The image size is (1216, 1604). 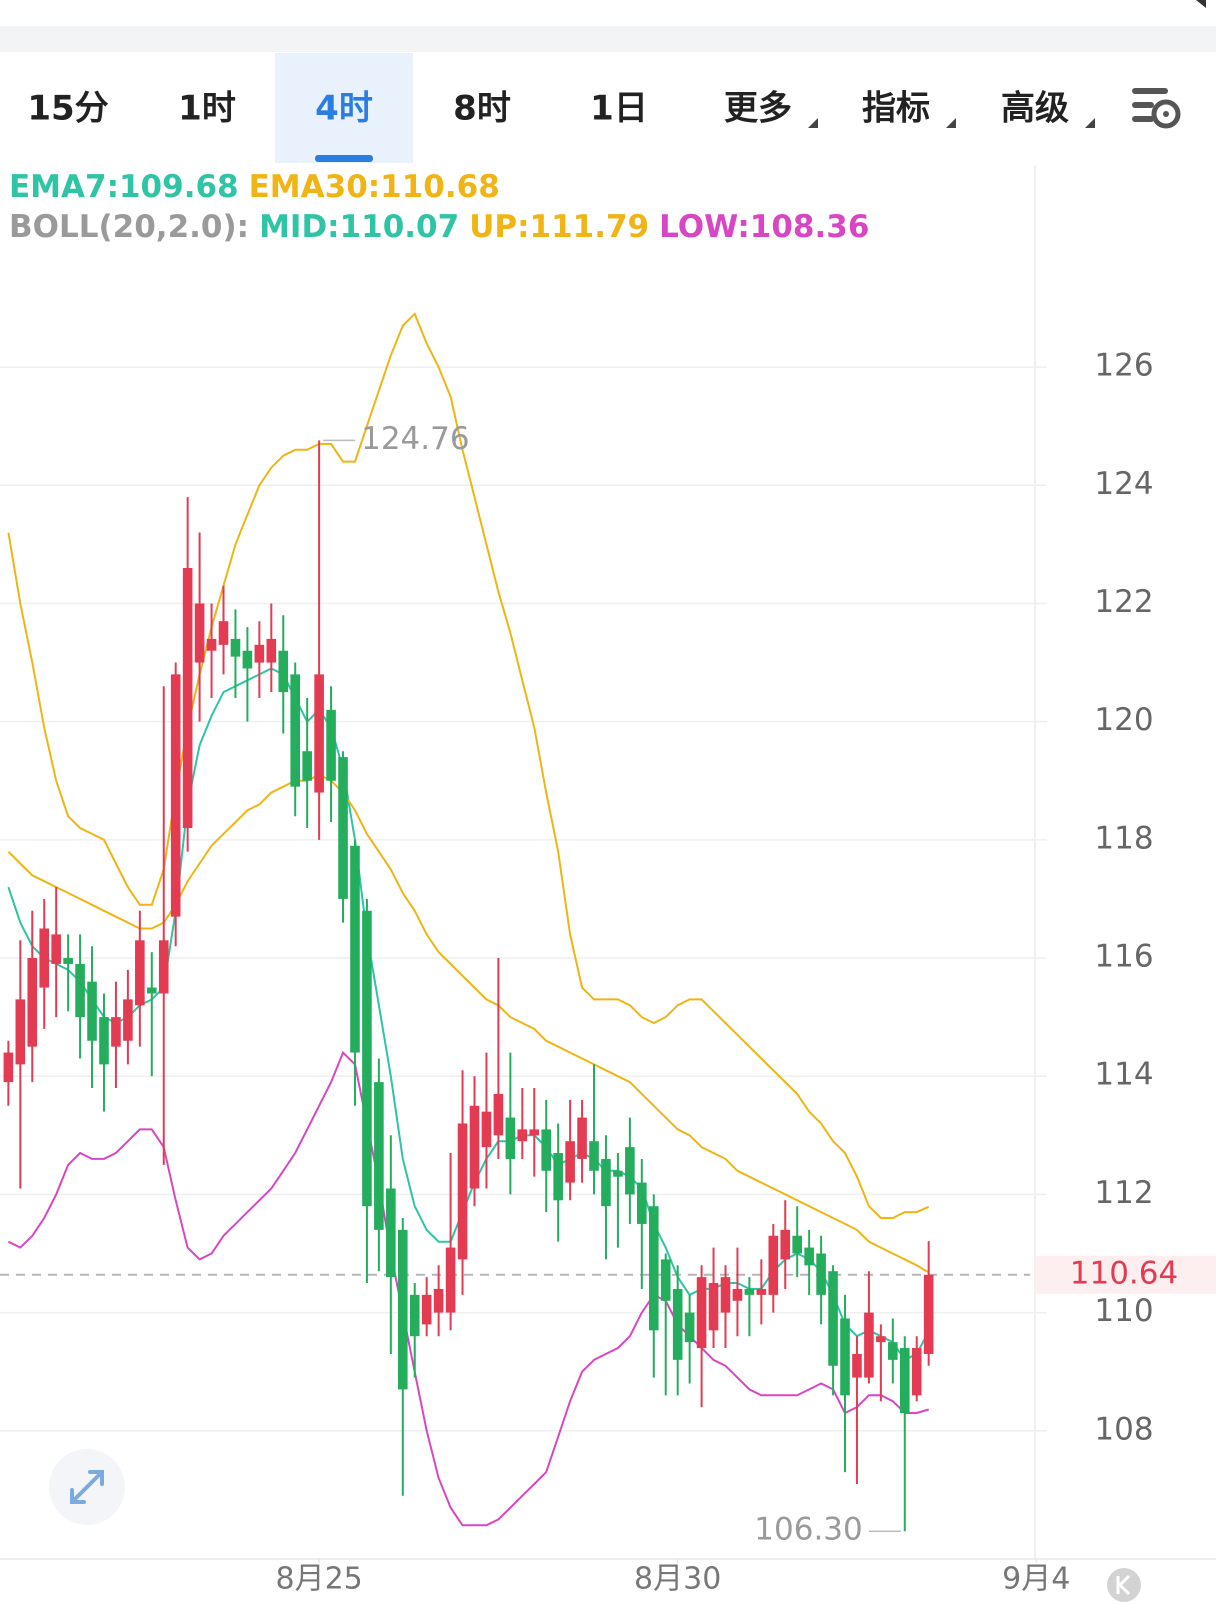 What do you see at coordinates (559, 227) in the screenshot?
I see `legend-item: UP:111.79` at bounding box center [559, 227].